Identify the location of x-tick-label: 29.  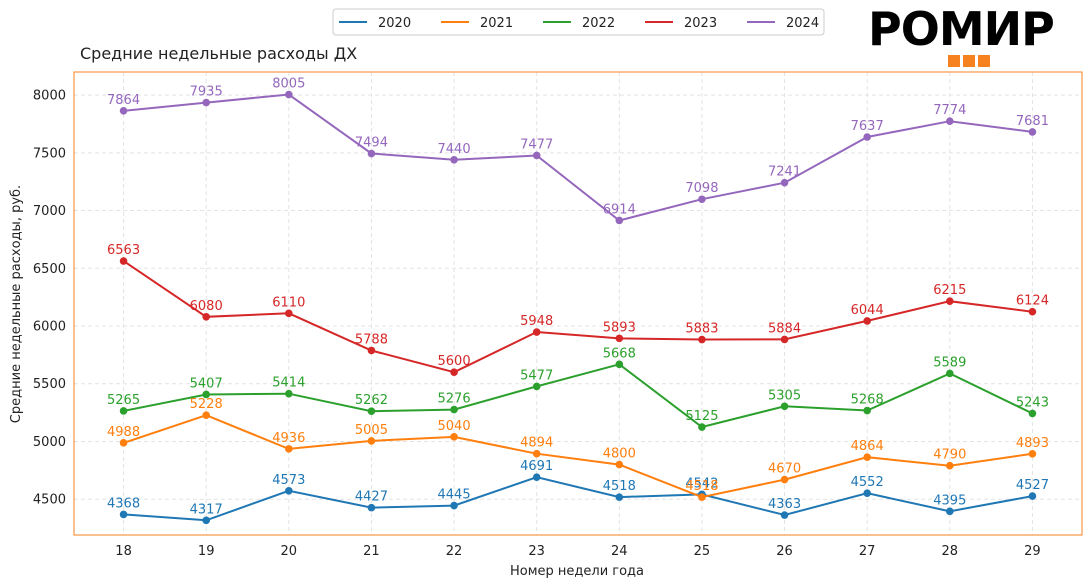
(1032, 551).